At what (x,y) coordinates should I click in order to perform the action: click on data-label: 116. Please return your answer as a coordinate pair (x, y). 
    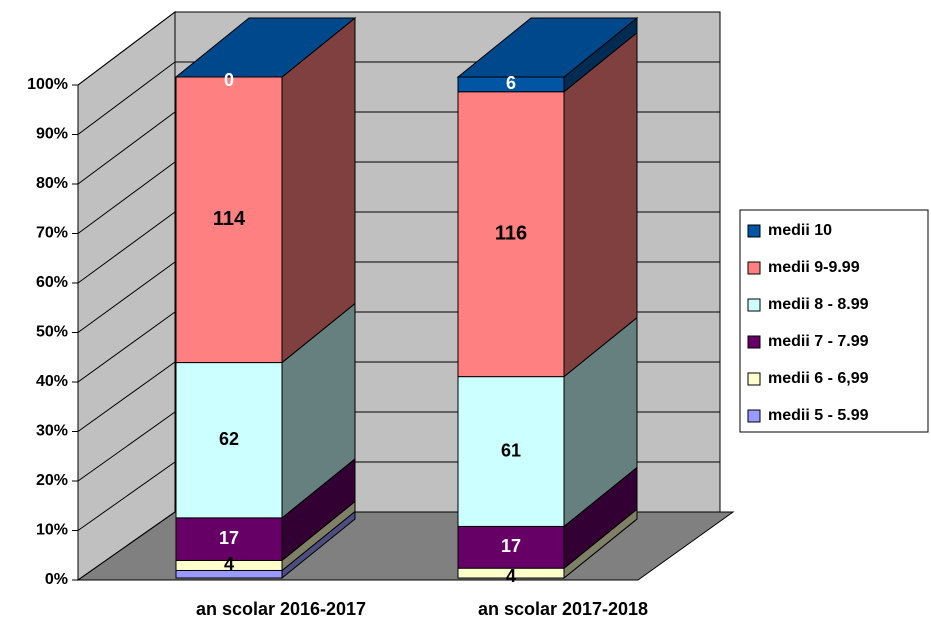
    Looking at the image, I should click on (511, 233).